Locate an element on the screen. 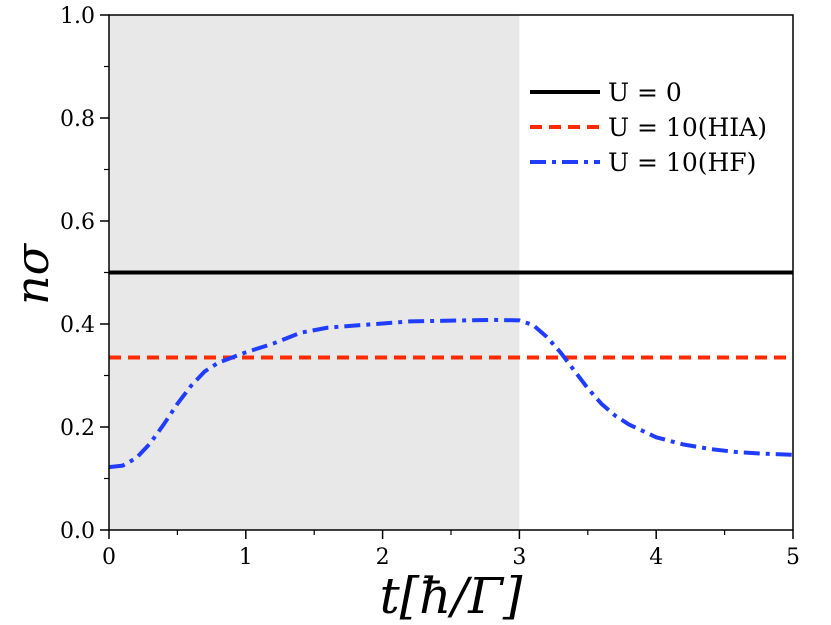 The height and width of the screenshot is (625, 831). x-tick-label: 5 is located at coordinates (793, 557).